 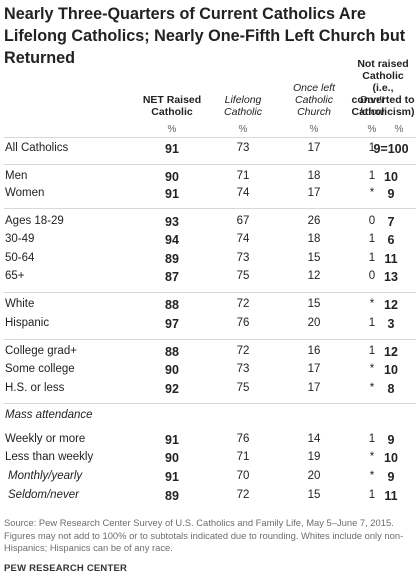 What do you see at coordinates (383, 100) in the screenshot?
I see `column-header-line: converted to` at bounding box center [383, 100].